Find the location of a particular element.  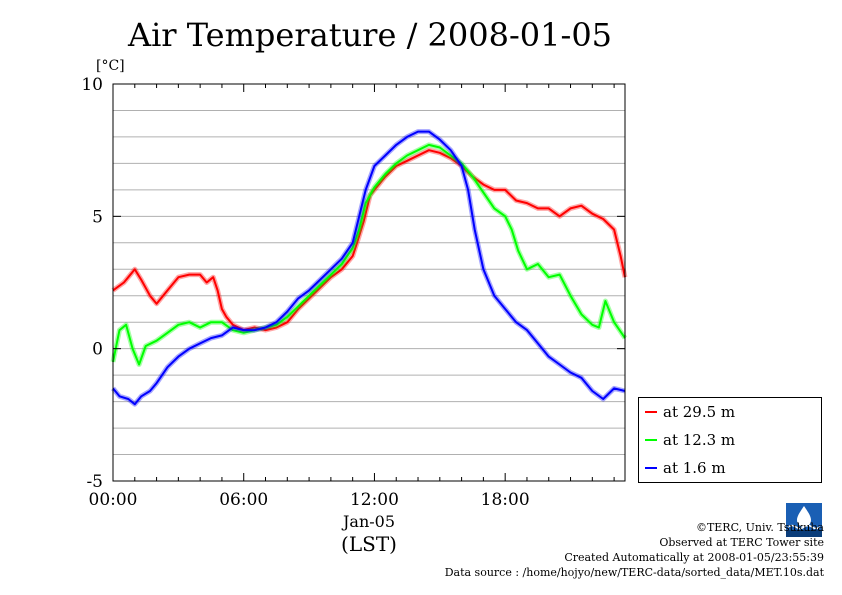

copyright-text: ©TERC, Univ. Tsukuba is located at coordinates (759, 527).